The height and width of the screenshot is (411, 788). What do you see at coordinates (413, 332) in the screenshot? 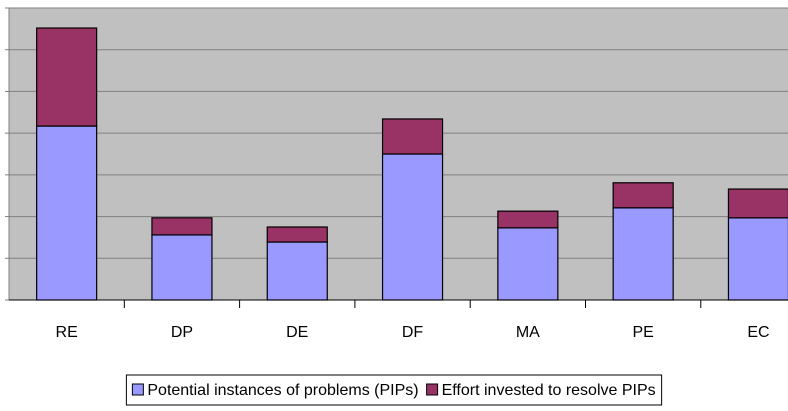
I see `x-tick-label: DF` at bounding box center [413, 332].